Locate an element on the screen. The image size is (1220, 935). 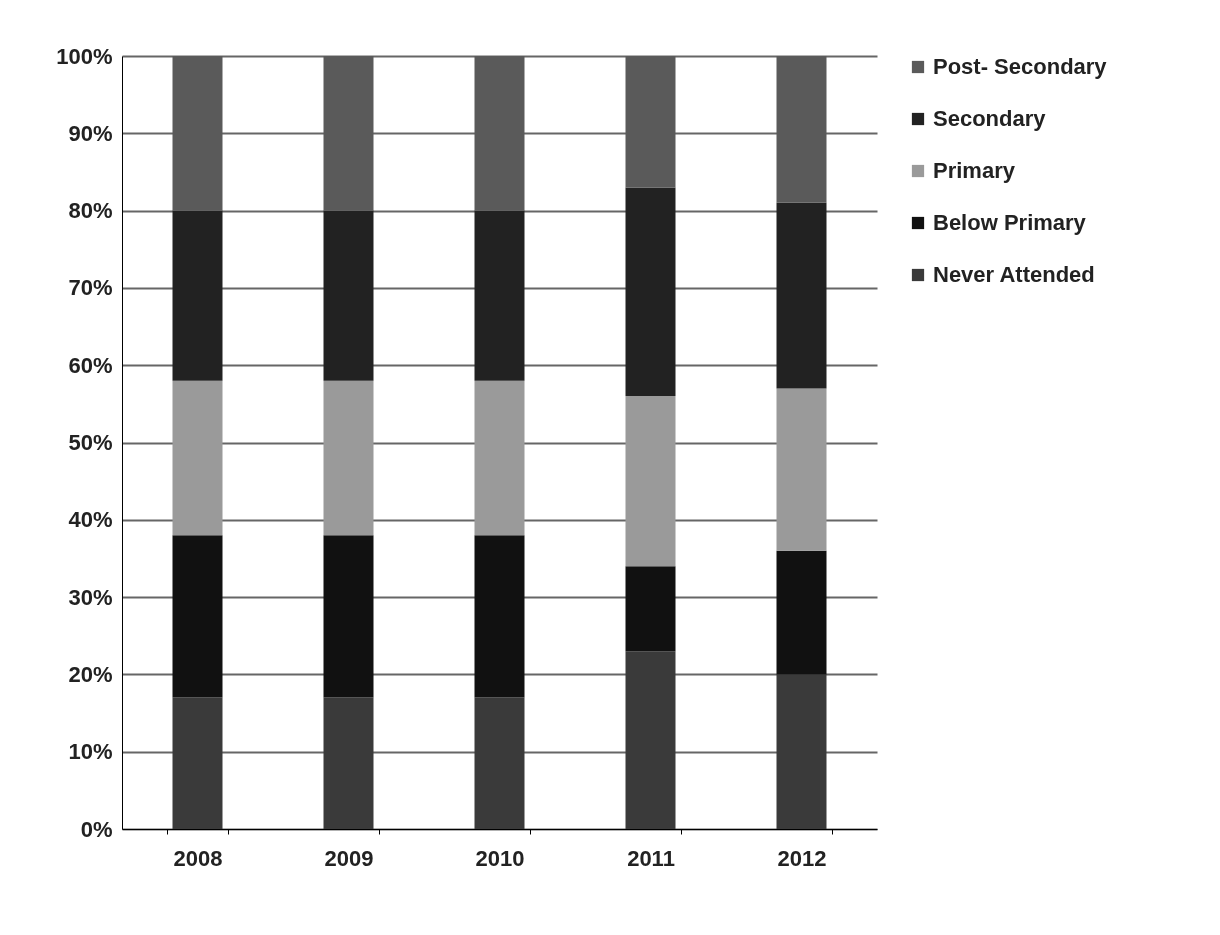
legend-label: Below Primary is located at coordinates (1010, 222).